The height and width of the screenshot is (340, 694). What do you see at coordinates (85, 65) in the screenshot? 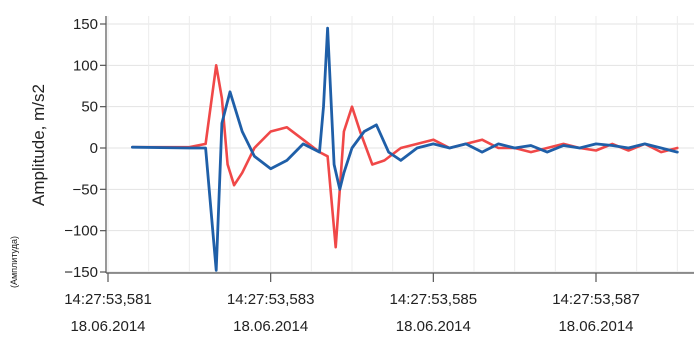
I see `y-tick-label: 100` at bounding box center [85, 65].